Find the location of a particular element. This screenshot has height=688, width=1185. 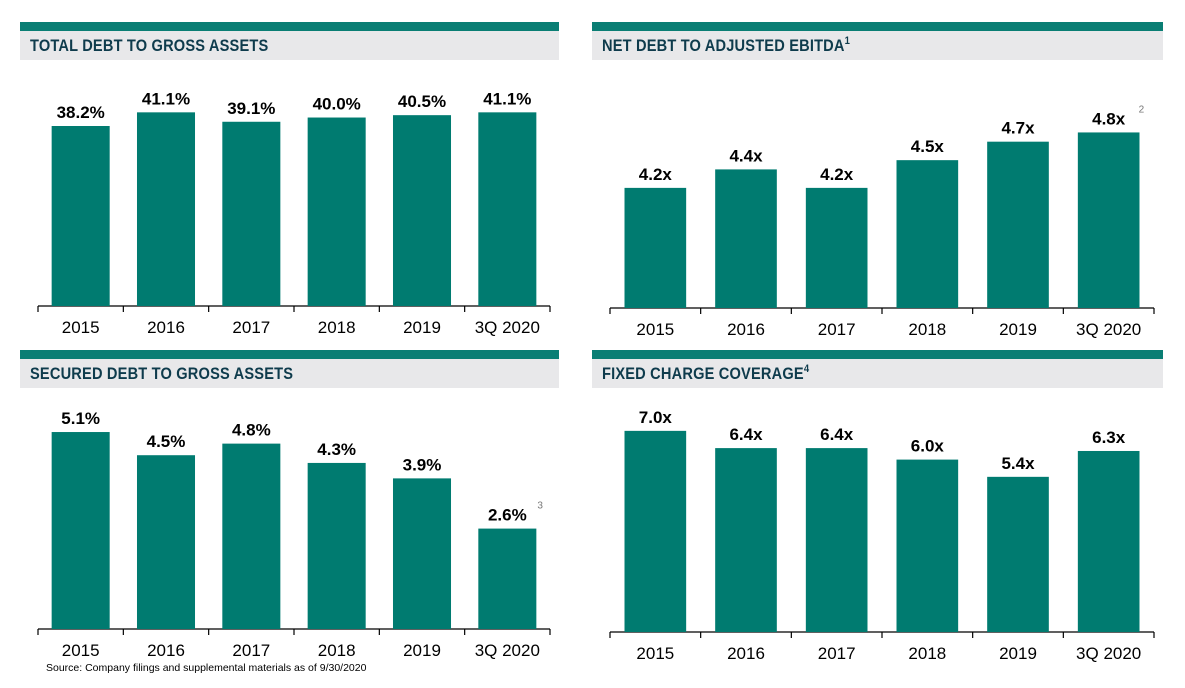

data-label-footnote: 2 is located at coordinates (1142, 109).